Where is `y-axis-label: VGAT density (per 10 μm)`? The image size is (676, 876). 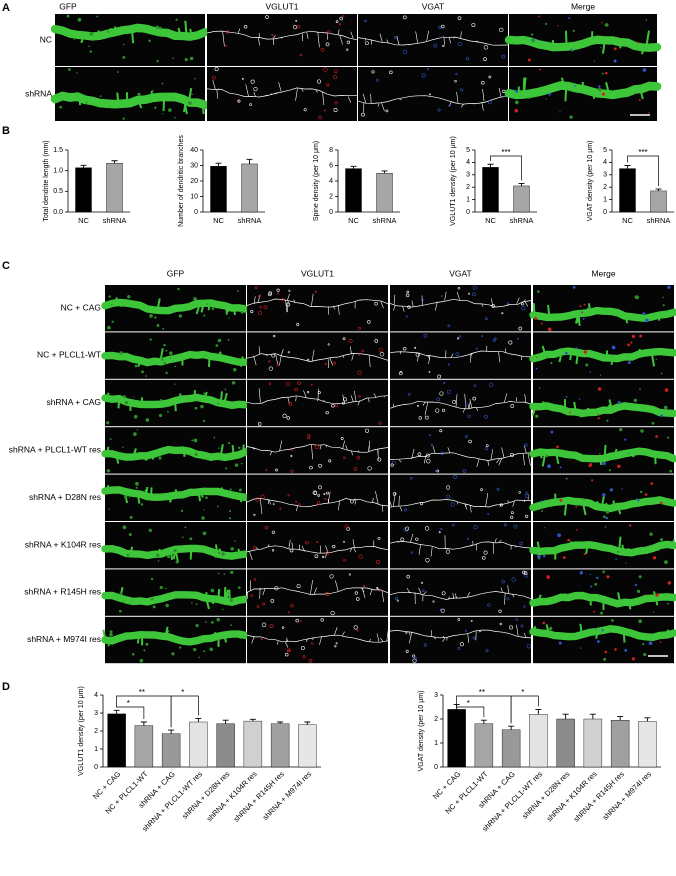
y-axis-label: VGAT density (per 10 μm) is located at coordinates (421, 731).